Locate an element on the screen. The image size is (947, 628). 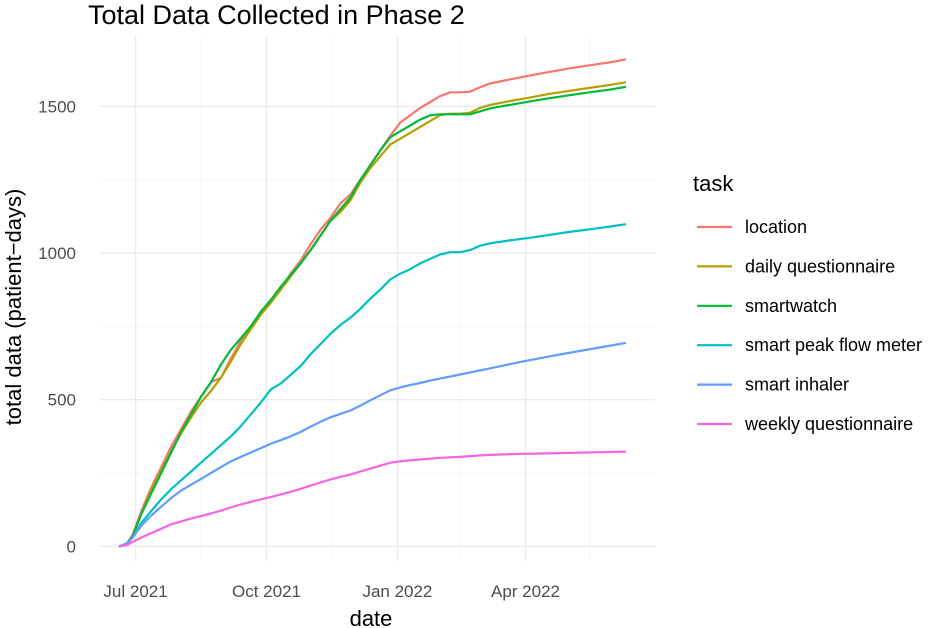
legend-title: task is located at coordinates (713, 183).